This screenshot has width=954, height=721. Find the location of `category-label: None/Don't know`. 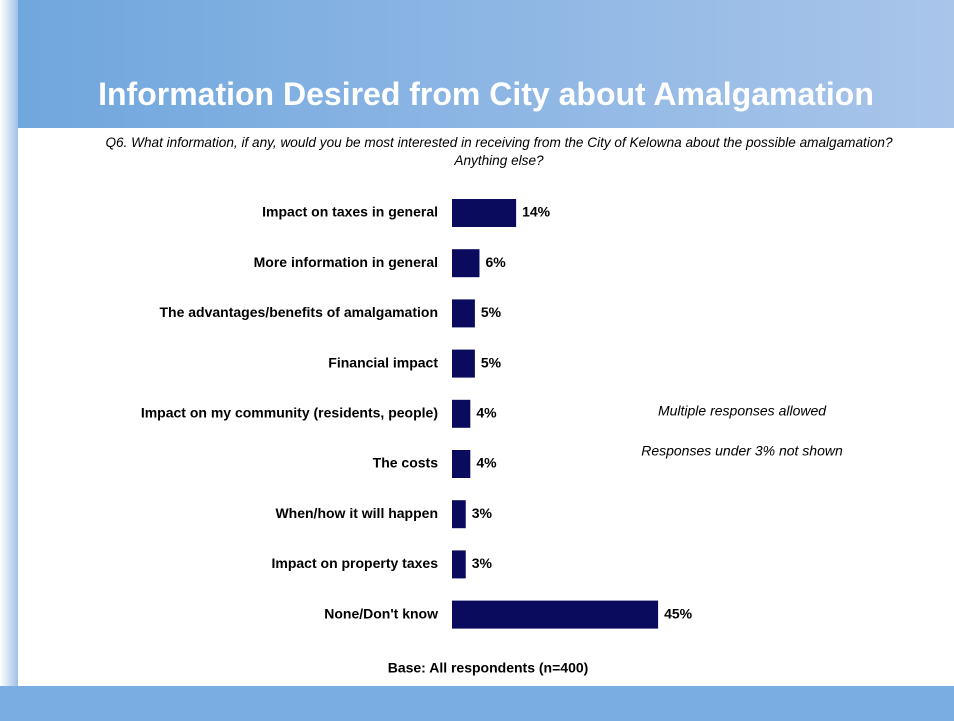

category-label: None/Don't know is located at coordinates (381, 613).